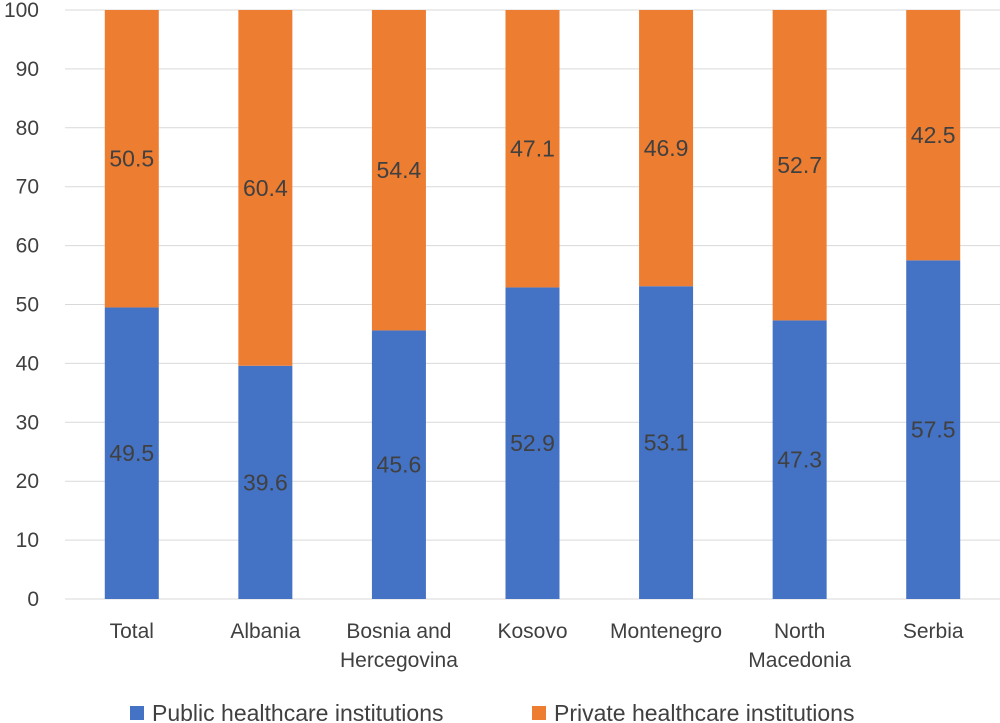  Describe the element at coordinates (27, 422) in the screenshot. I see `y-tick-label: 30` at that location.